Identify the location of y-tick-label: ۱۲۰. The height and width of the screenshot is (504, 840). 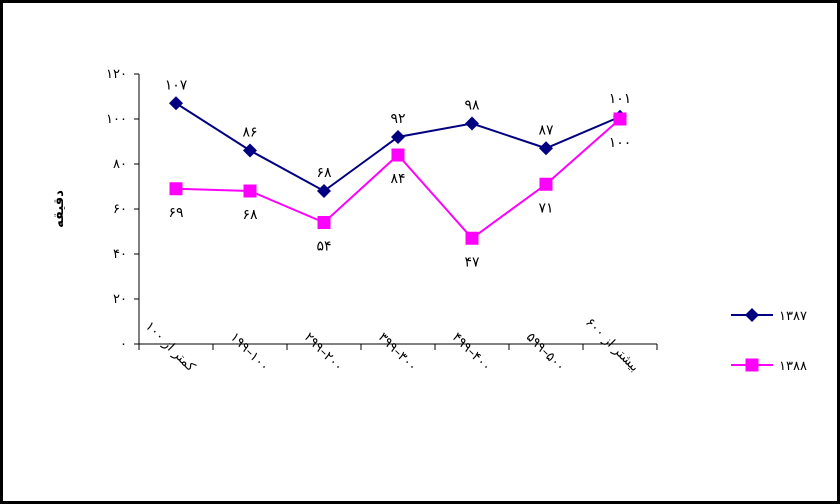
(116, 74).